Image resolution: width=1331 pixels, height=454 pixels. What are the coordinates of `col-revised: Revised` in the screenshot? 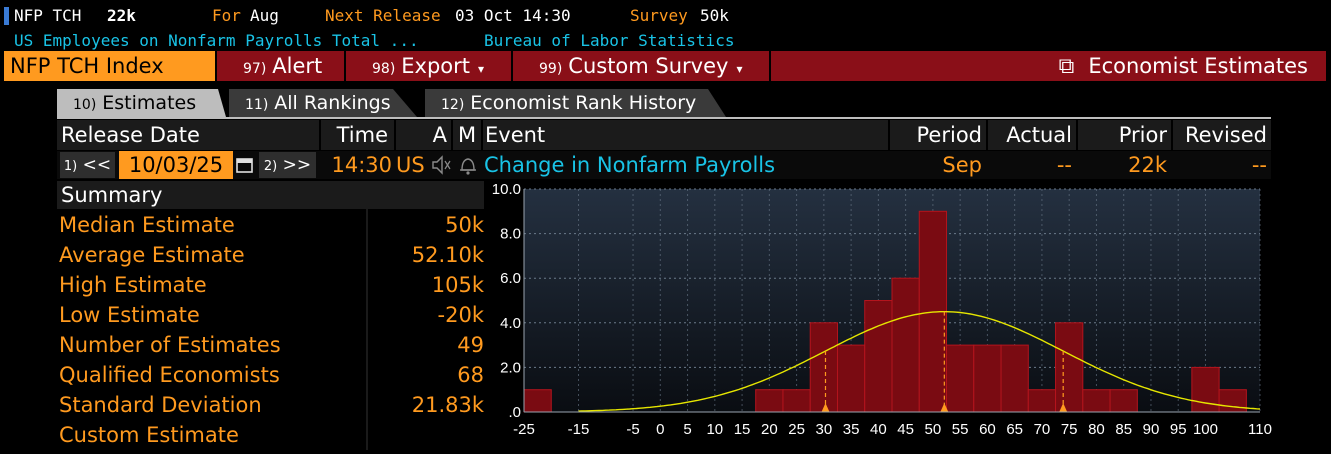 It's located at (1222, 135).